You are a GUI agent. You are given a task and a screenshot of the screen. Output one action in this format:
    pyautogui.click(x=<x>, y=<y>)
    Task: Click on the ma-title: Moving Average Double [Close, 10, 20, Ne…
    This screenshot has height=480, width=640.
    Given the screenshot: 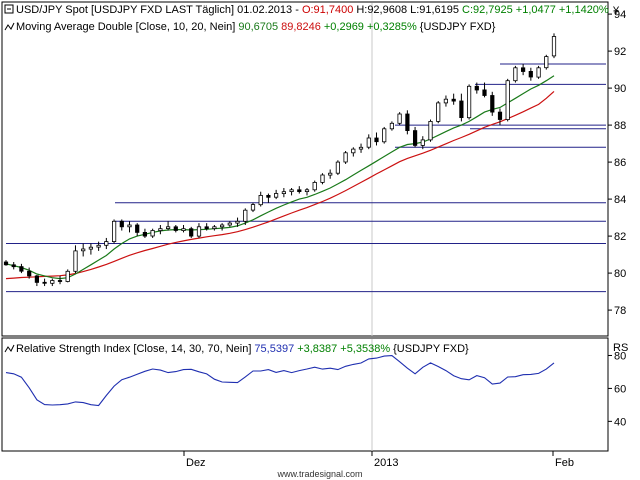 What is the action you would take?
    pyautogui.click(x=125, y=27)
    